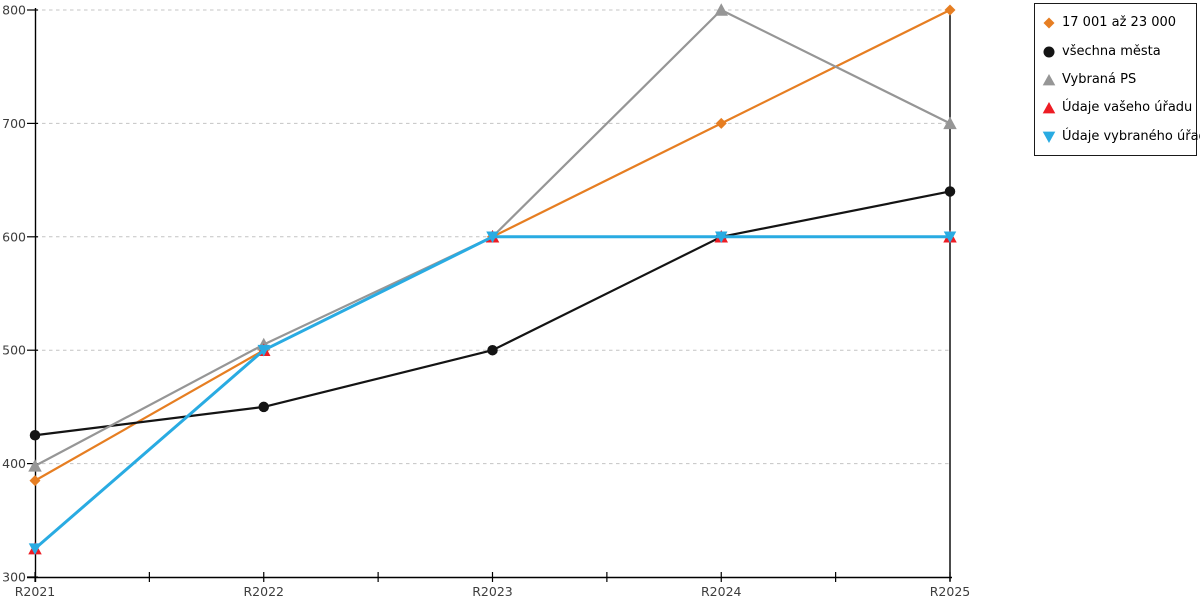 This screenshot has width=1200, height=600. Describe the element at coordinates (14, 463) in the screenshot. I see `y-axis-tick-label: 400` at that location.